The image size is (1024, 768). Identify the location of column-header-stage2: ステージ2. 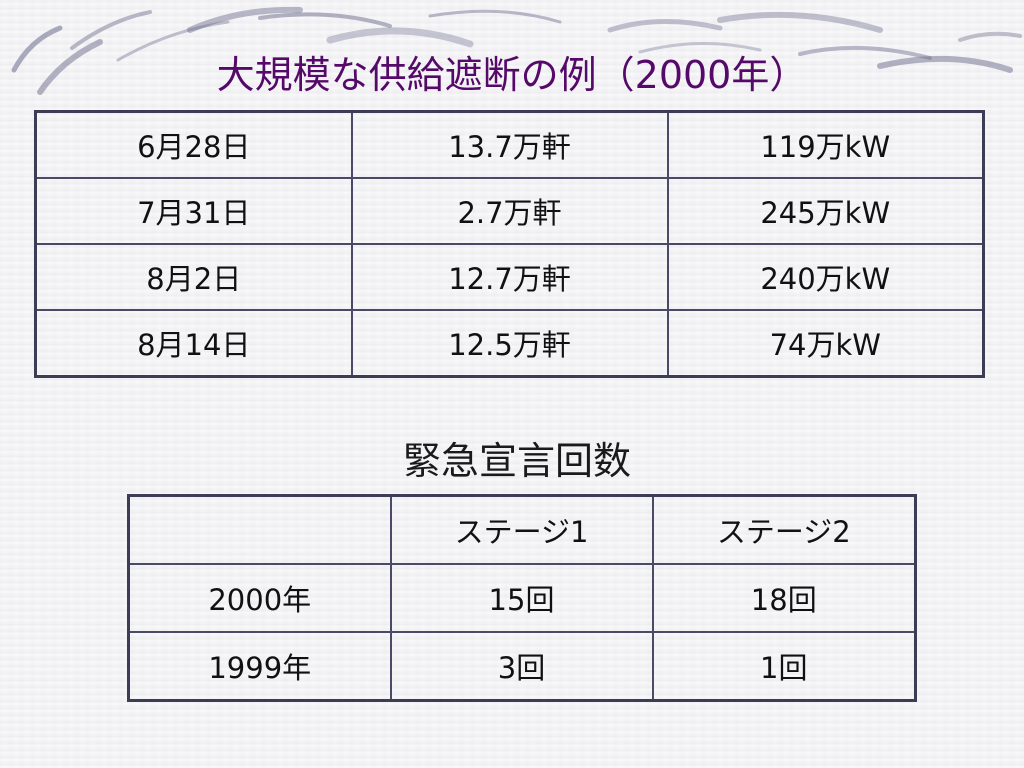
(784, 529).